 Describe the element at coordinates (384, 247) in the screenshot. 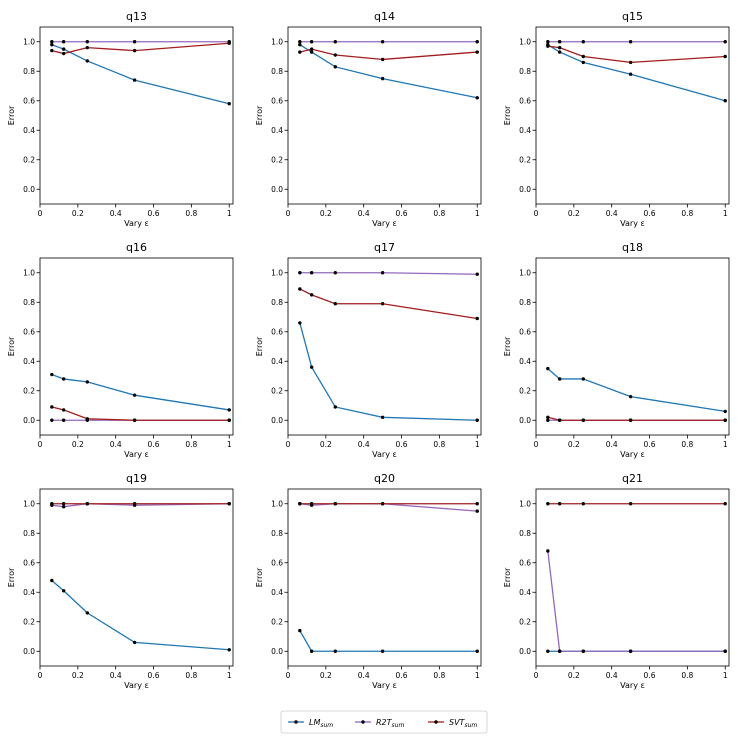

I see `panel-title: q17` at that location.